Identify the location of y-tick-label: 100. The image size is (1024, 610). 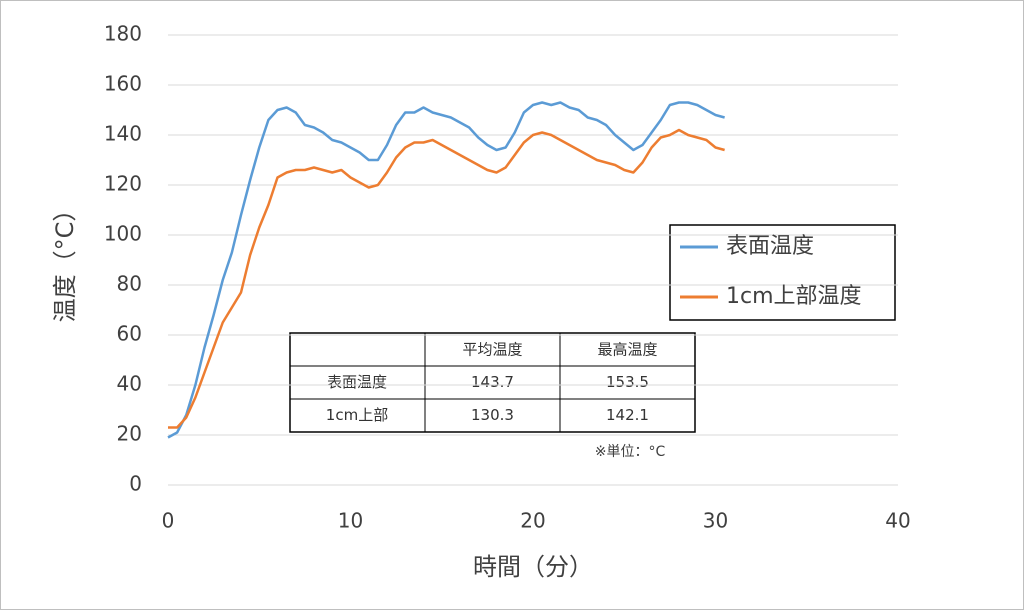
(123, 234).